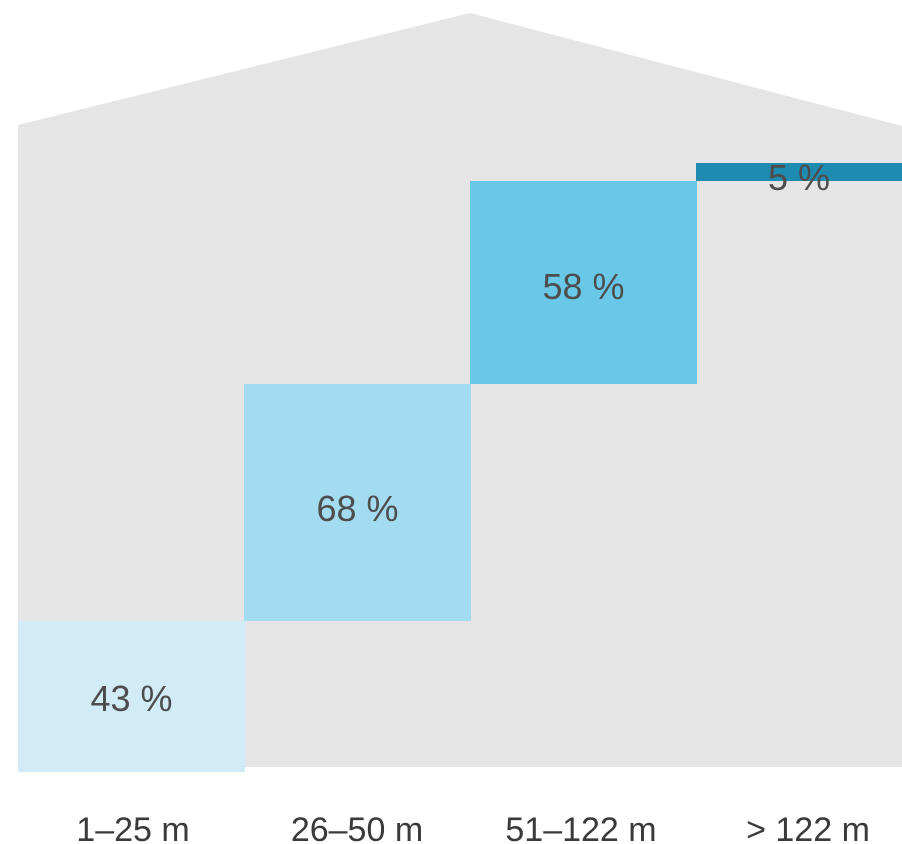  What do you see at coordinates (132, 827) in the screenshot?
I see `category-label-1: 1–25 m` at bounding box center [132, 827].